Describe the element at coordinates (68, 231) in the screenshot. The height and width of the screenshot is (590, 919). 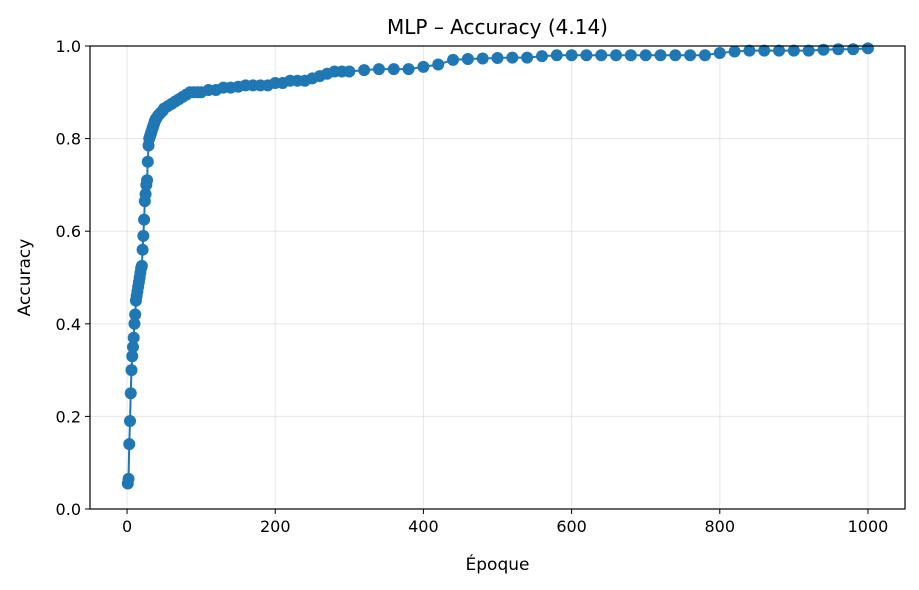
I see `y-tick-label: 0.6` at that location.